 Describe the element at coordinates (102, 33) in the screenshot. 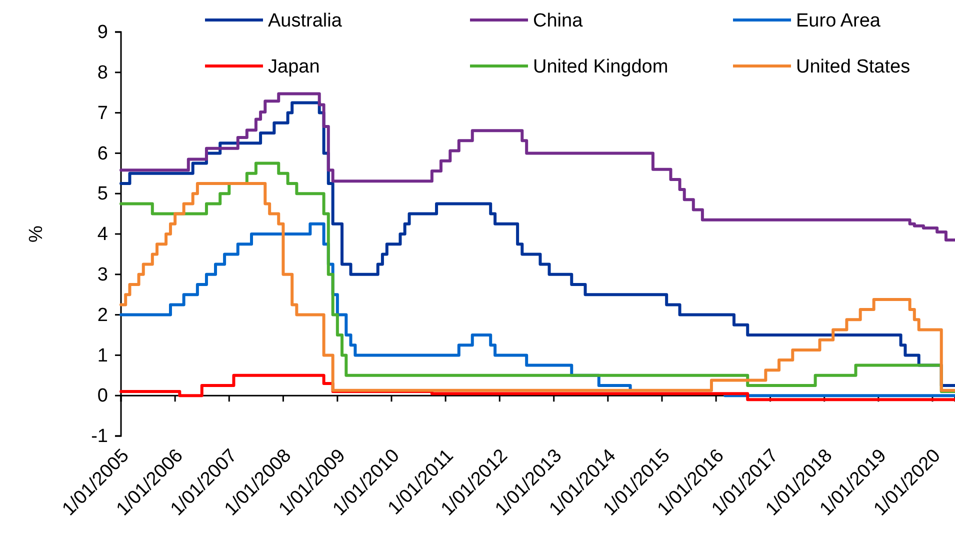

I see `y-tick-label: 9` at that location.